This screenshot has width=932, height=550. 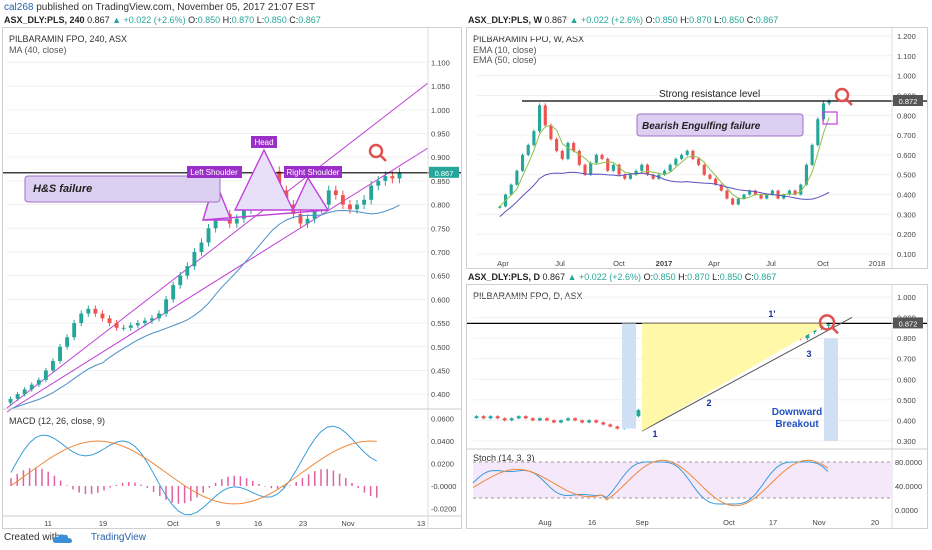 What do you see at coordinates (906, 135) in the screenshot?
I see `rt-ytick-label: 0.700` at bounding box center [906, 135].